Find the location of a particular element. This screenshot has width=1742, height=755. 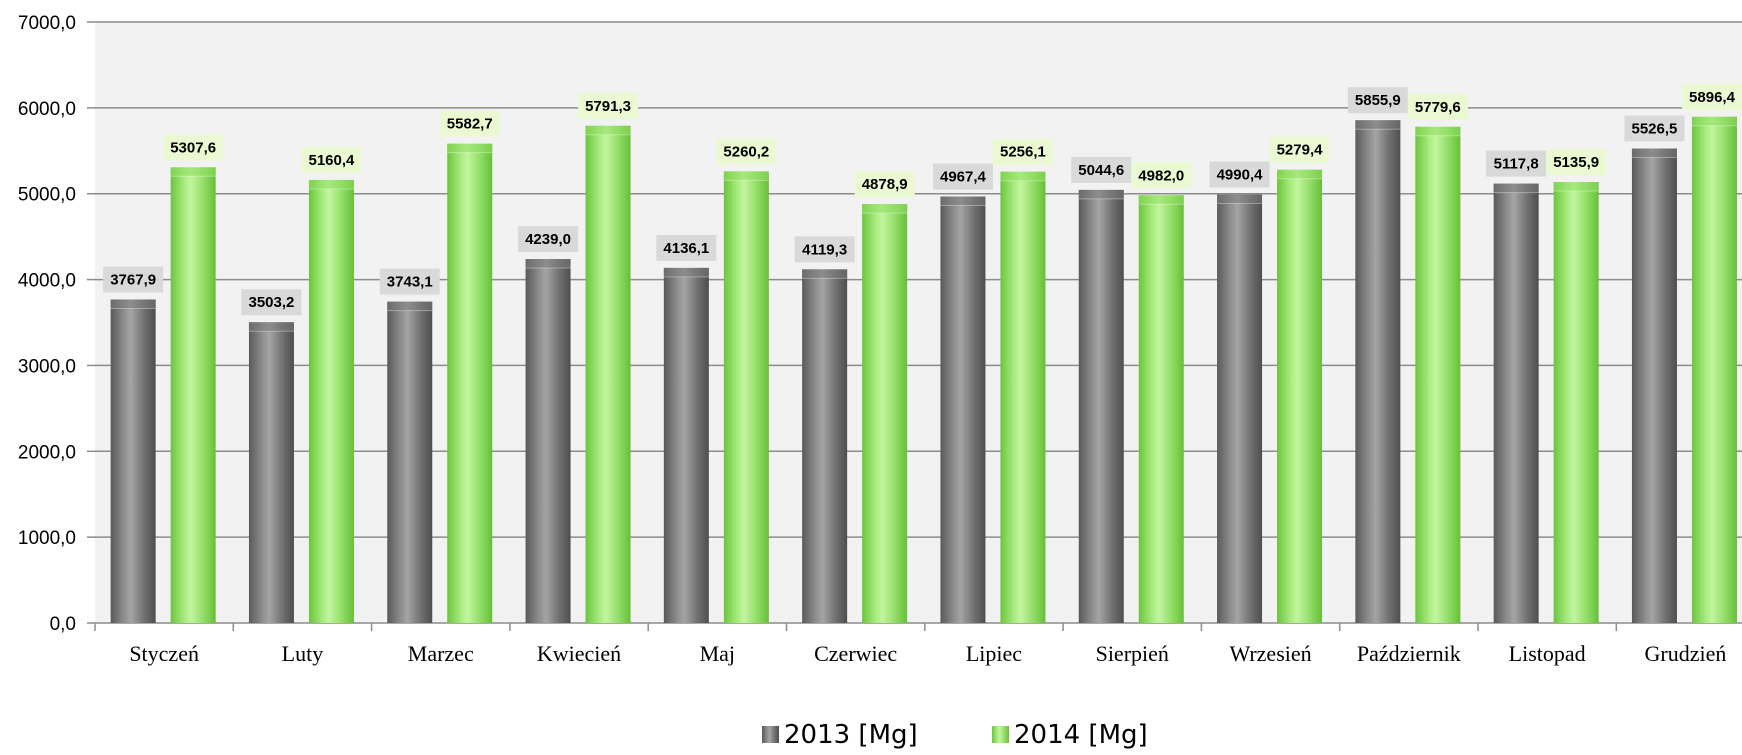

data-label: 4136,1 is located at coordinates (686, 248).